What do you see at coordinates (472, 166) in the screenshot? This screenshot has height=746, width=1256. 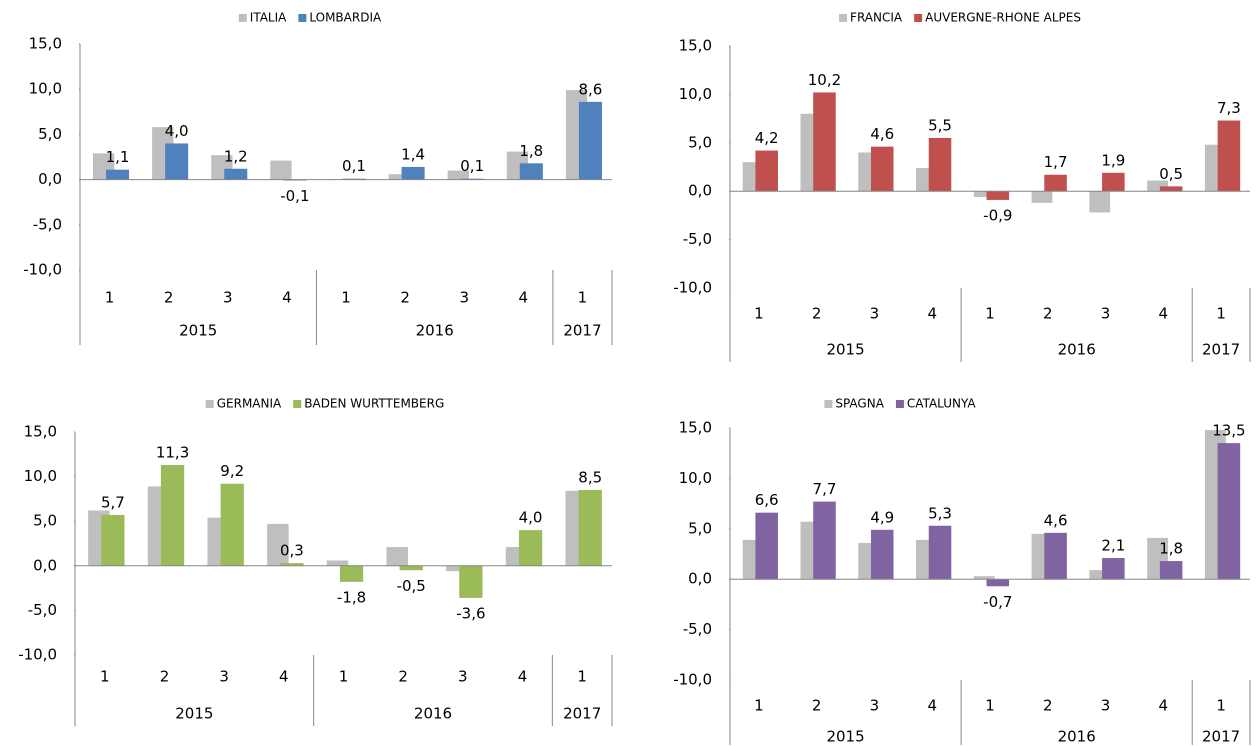 I see `data-label: 0,1` at bounding box center [472, 166].